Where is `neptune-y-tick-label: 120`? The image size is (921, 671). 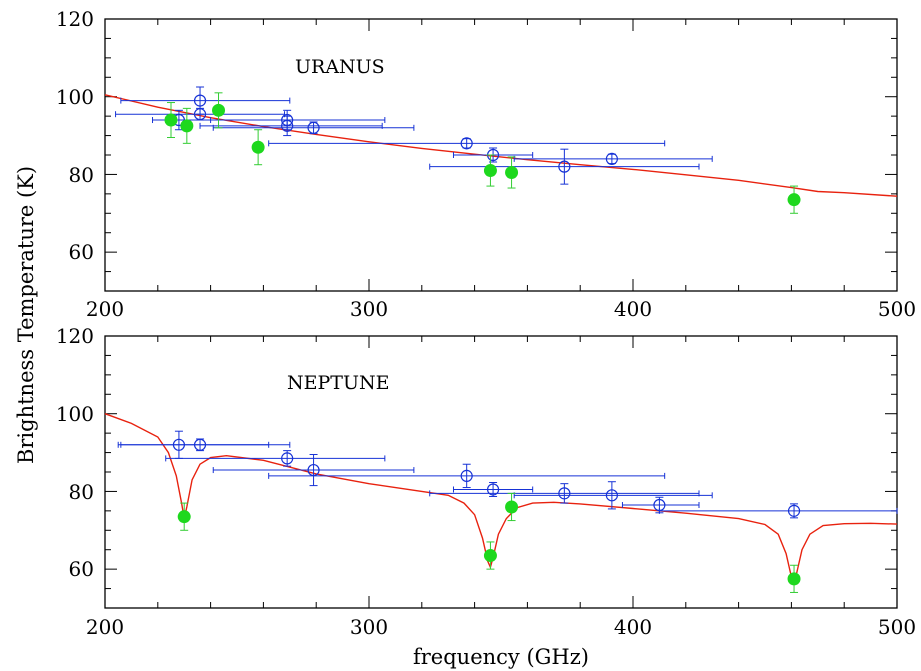 neptune-y-tick-label: 120 is located at coordinates (75, 336).